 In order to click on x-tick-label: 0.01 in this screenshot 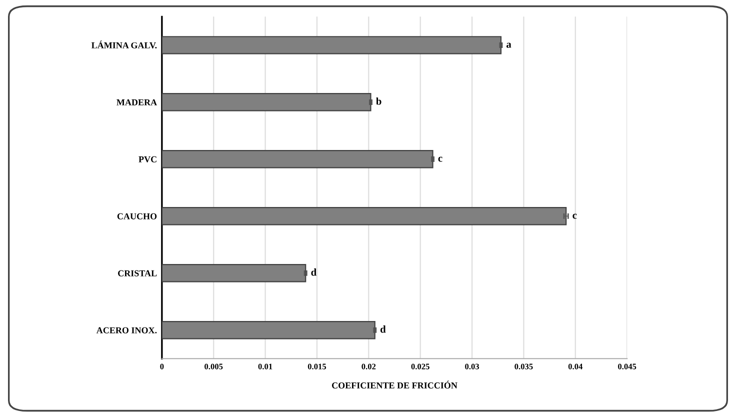, I will do `click(265, 367)`.